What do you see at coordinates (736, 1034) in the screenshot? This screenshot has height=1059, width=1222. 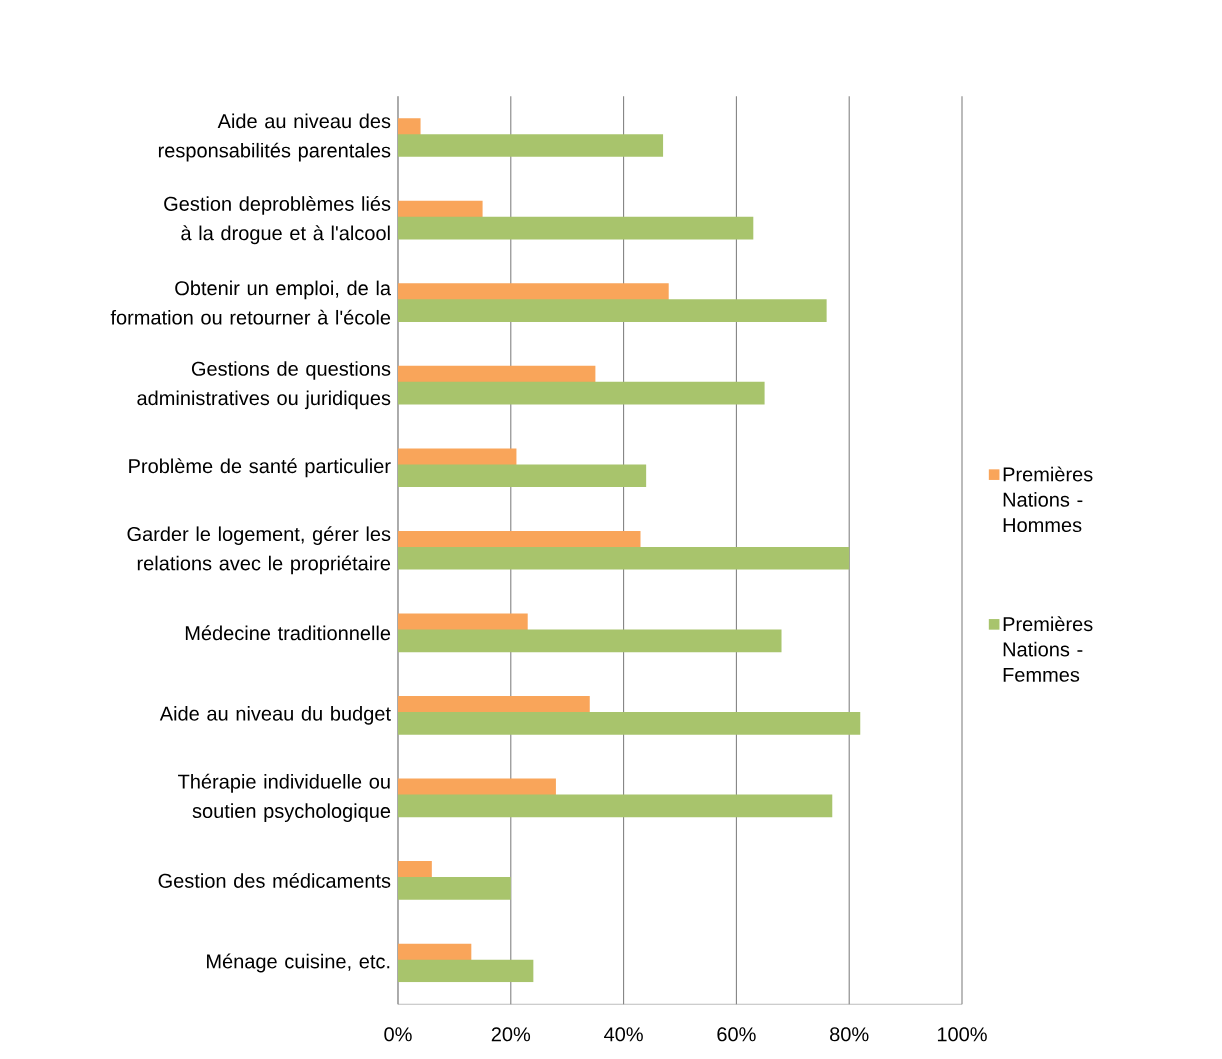 I see `x-tick-label: 60%` at bounding box center [736, 1034].